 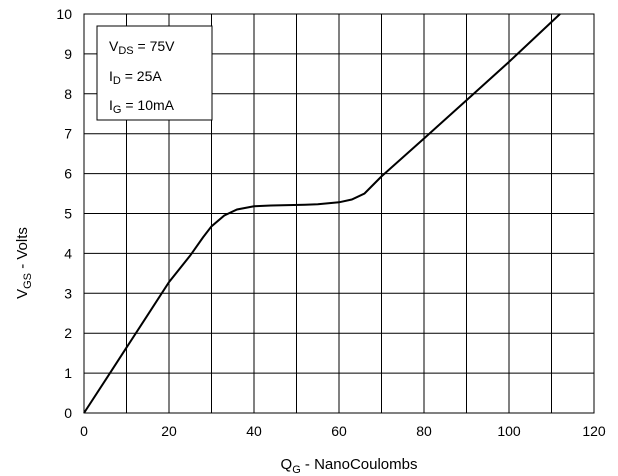 What do you see at coordinates (68, 333) in the screenshot?
I see `y-tick-label: 2` at bounding box center [68, 333].